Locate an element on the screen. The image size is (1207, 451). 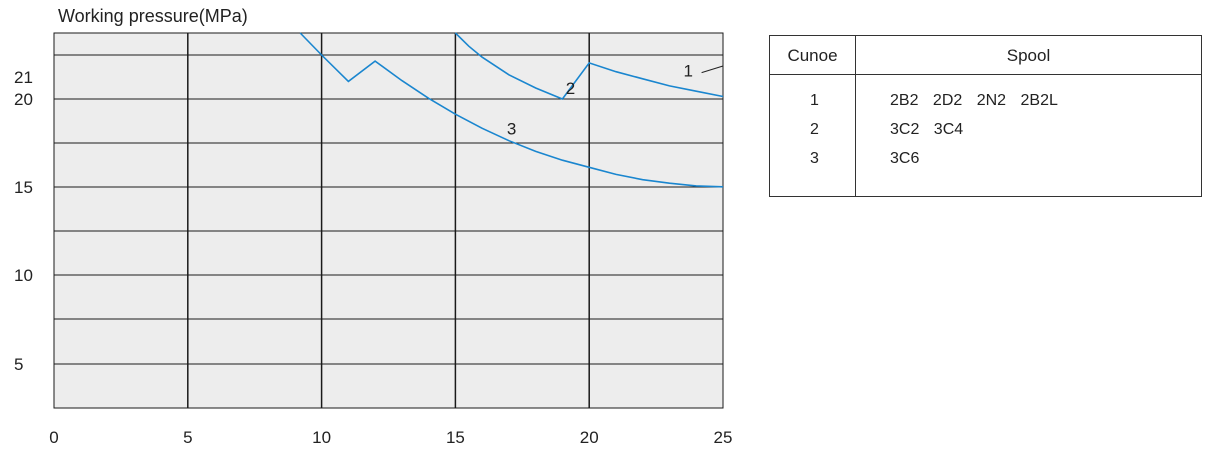
x-tick-label: 0 is located at coordinates (53, 437).